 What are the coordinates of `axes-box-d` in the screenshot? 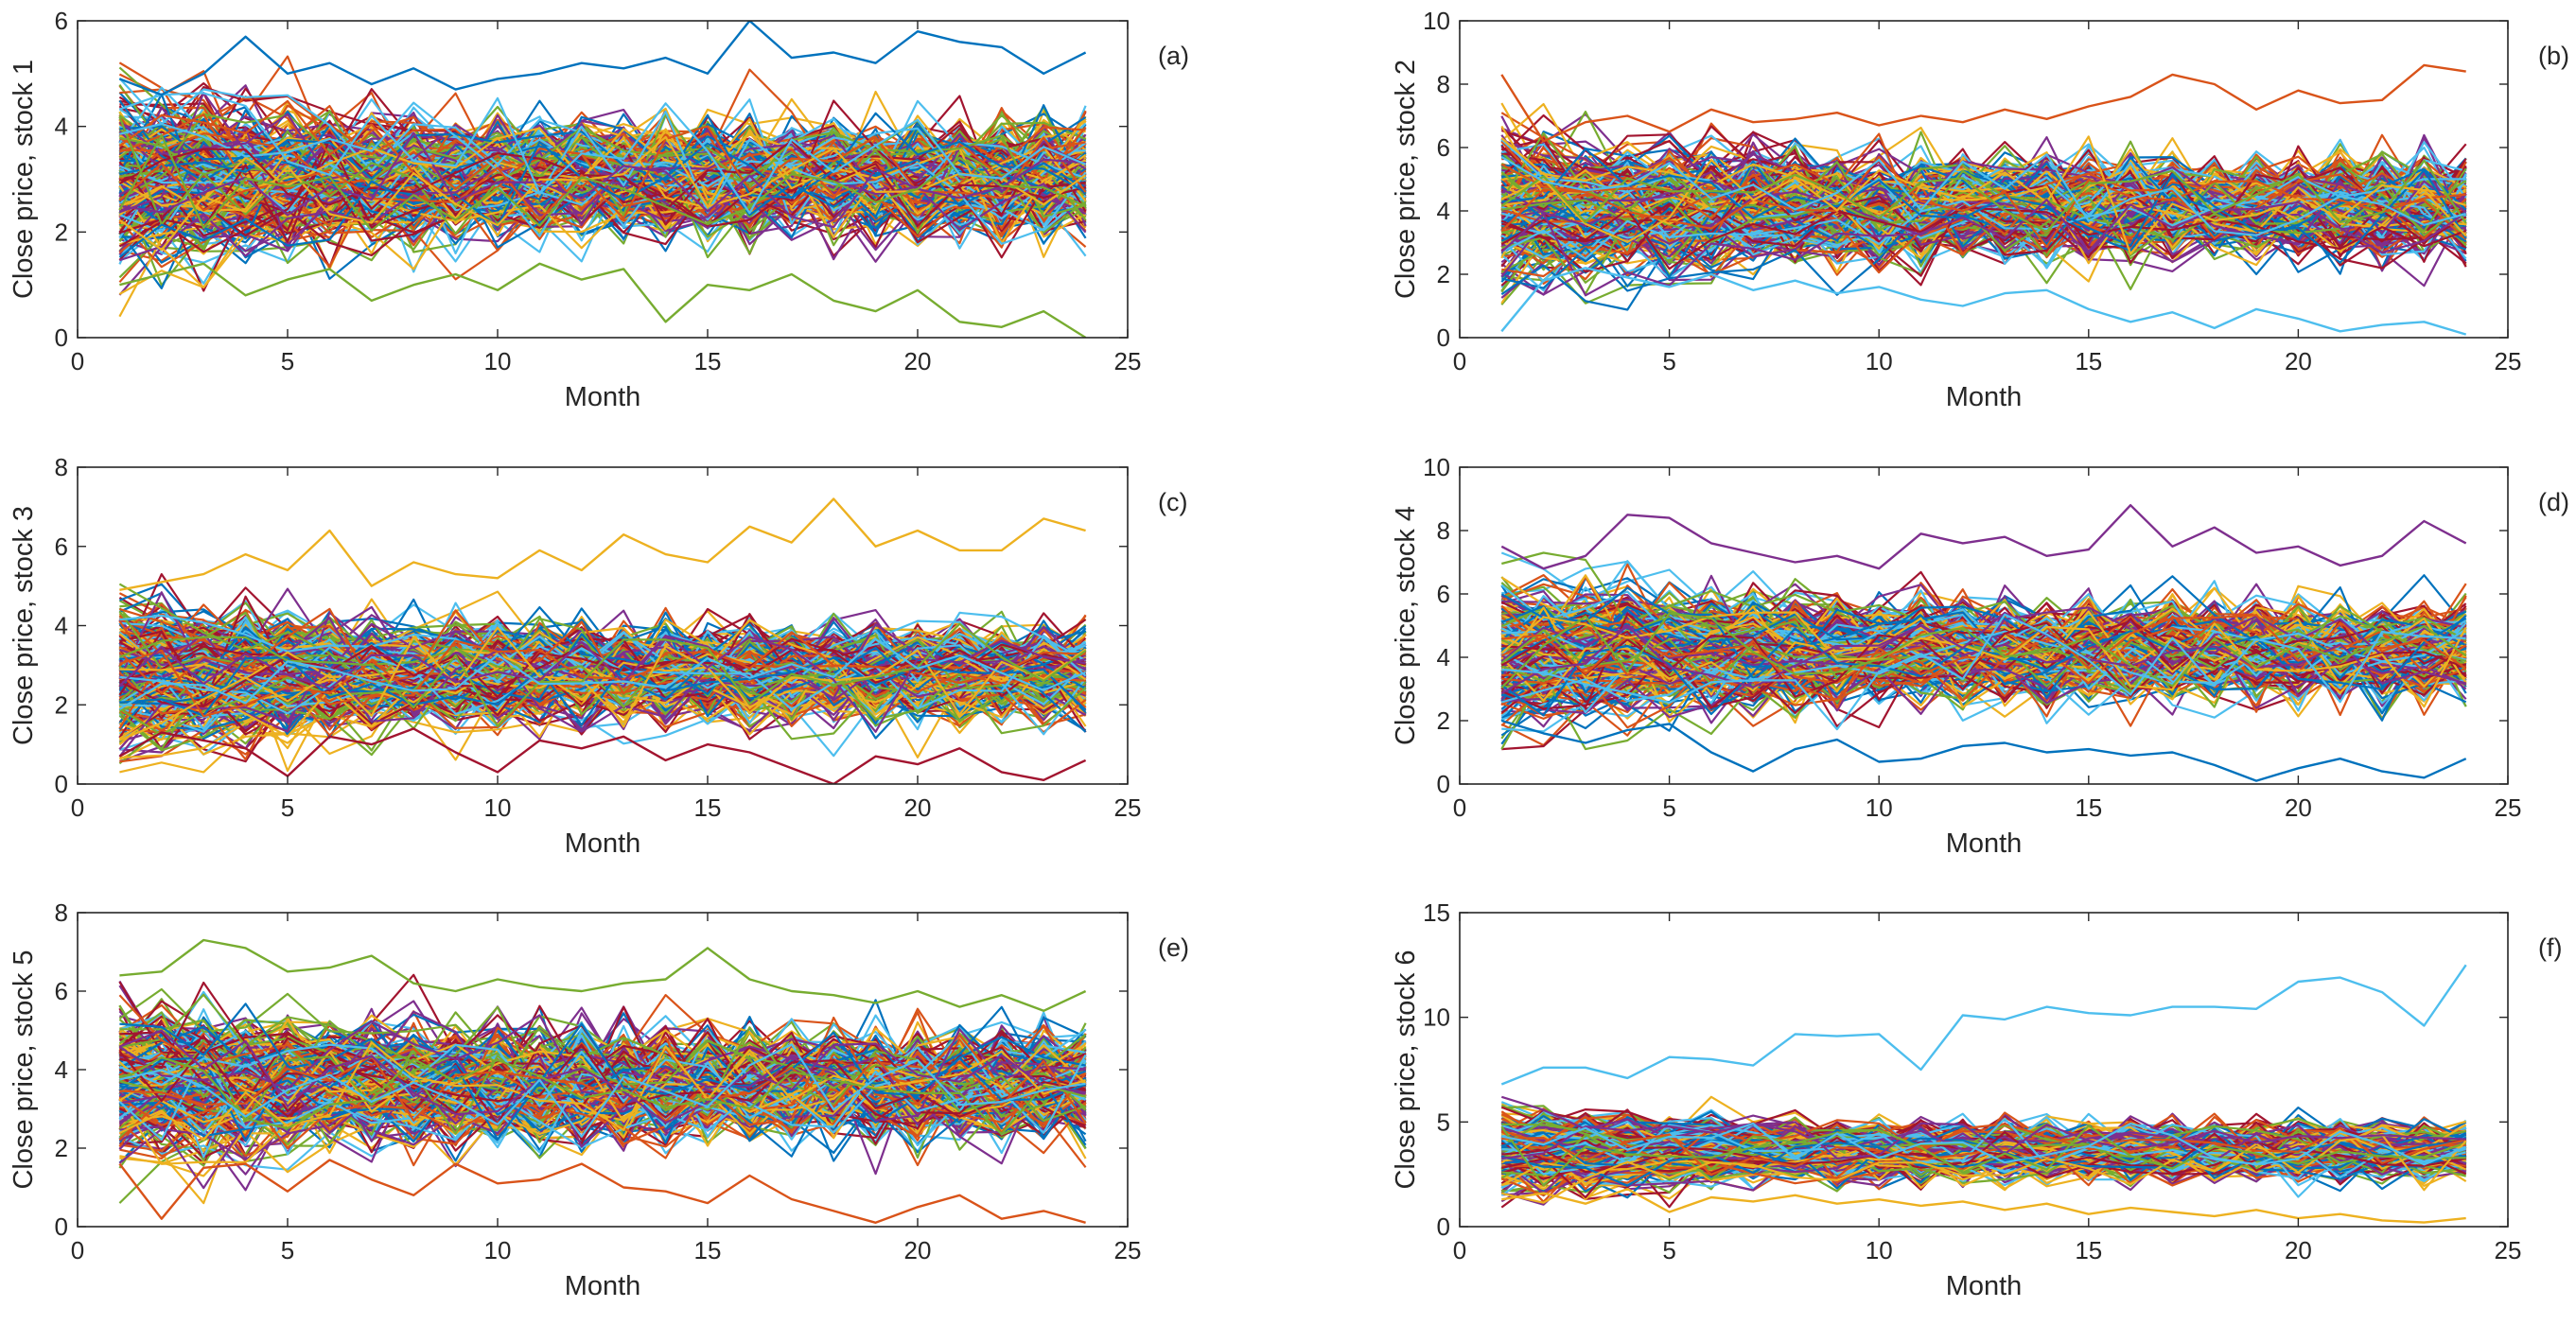 It's located at (1984, 625).